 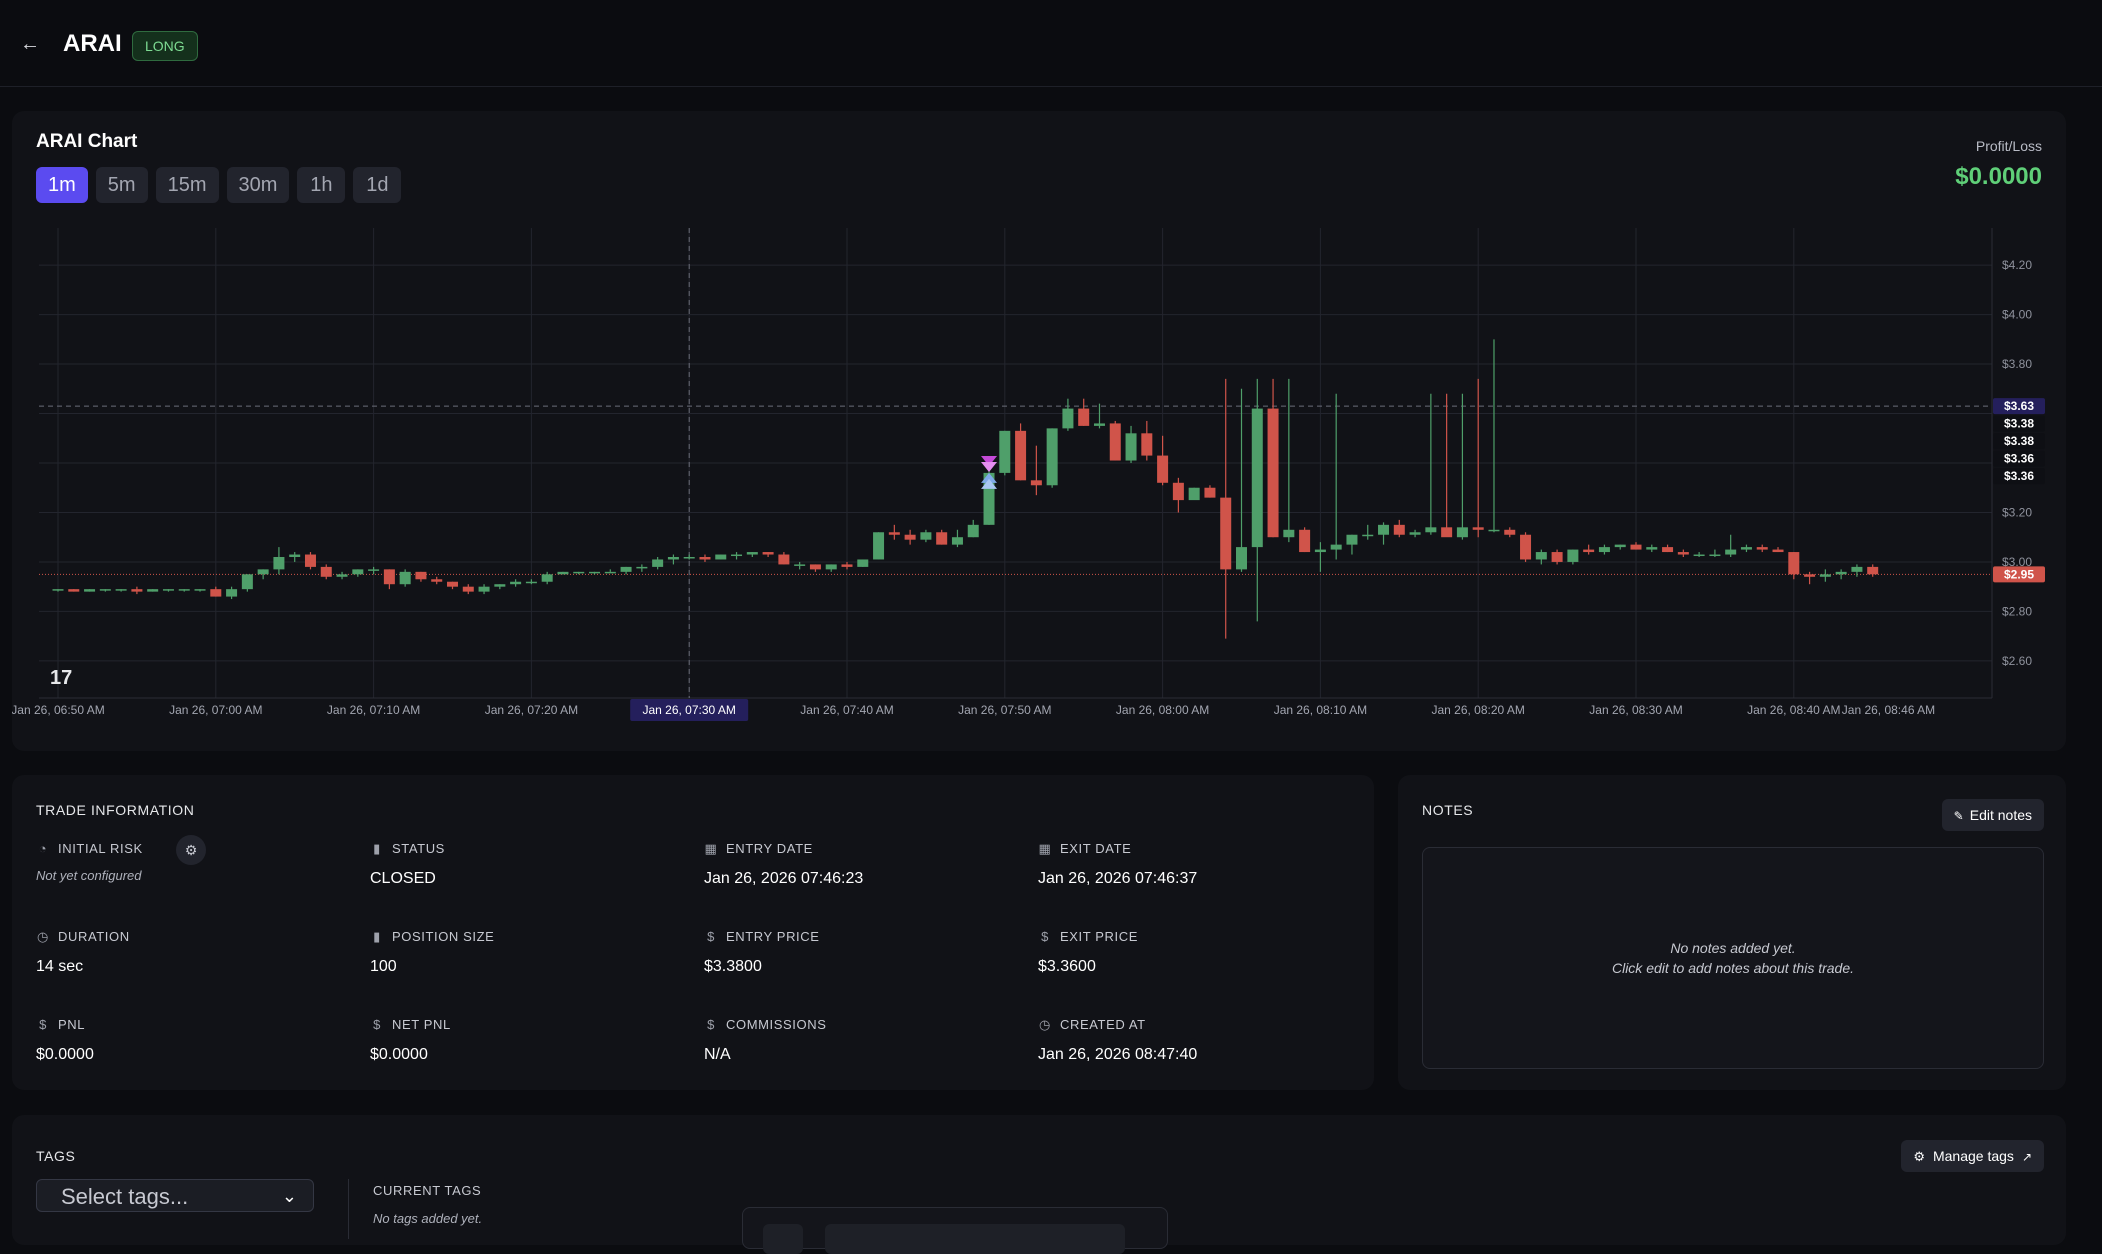 I want to click on field-value: Jan 26, 2026 07:46:23, so click(x=784, y=878).